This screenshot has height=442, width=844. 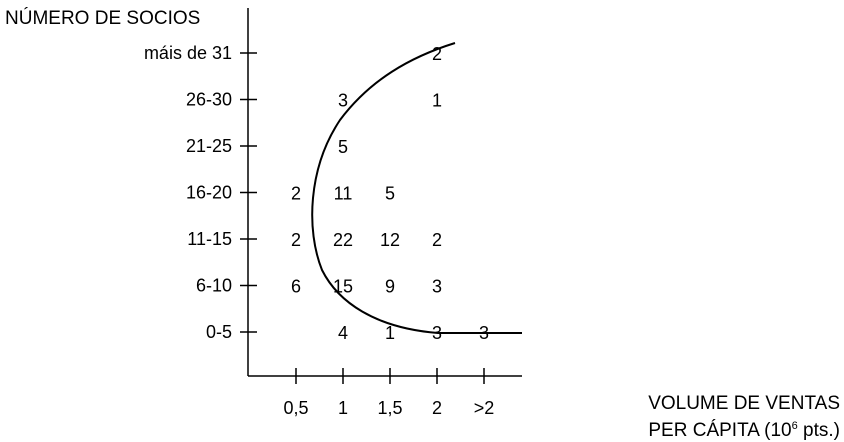 I want to click on y-tick-label: máis de 31, so click(x=188, y=53).